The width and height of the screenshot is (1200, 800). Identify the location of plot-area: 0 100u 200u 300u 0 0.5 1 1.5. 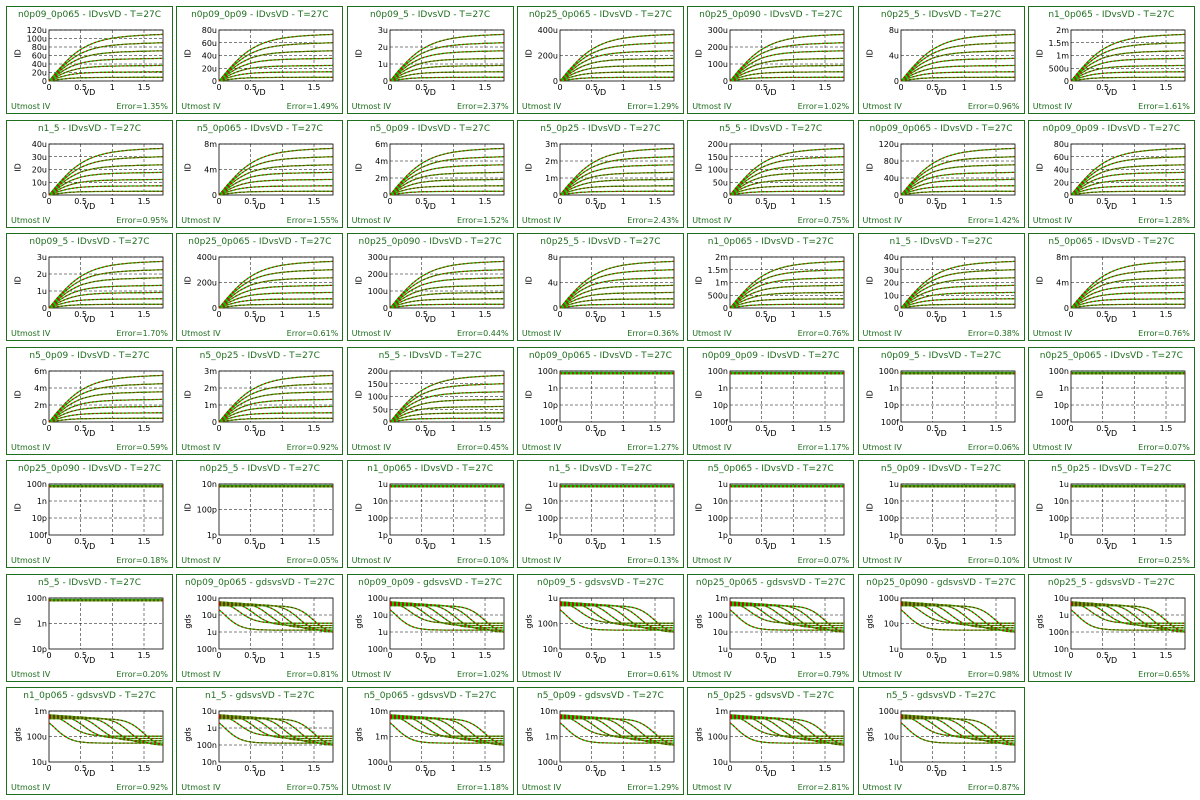
(435, 286).